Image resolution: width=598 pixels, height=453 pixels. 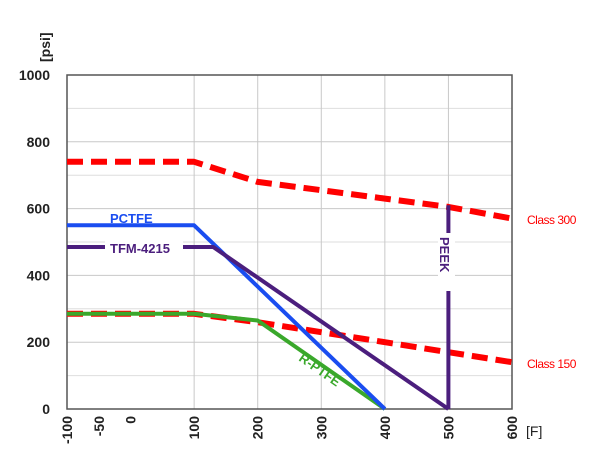 What do you see at coordinates (39, 342) in the screenshot?
I see `y-tick-label: 200` at bounding box center [39, 342].